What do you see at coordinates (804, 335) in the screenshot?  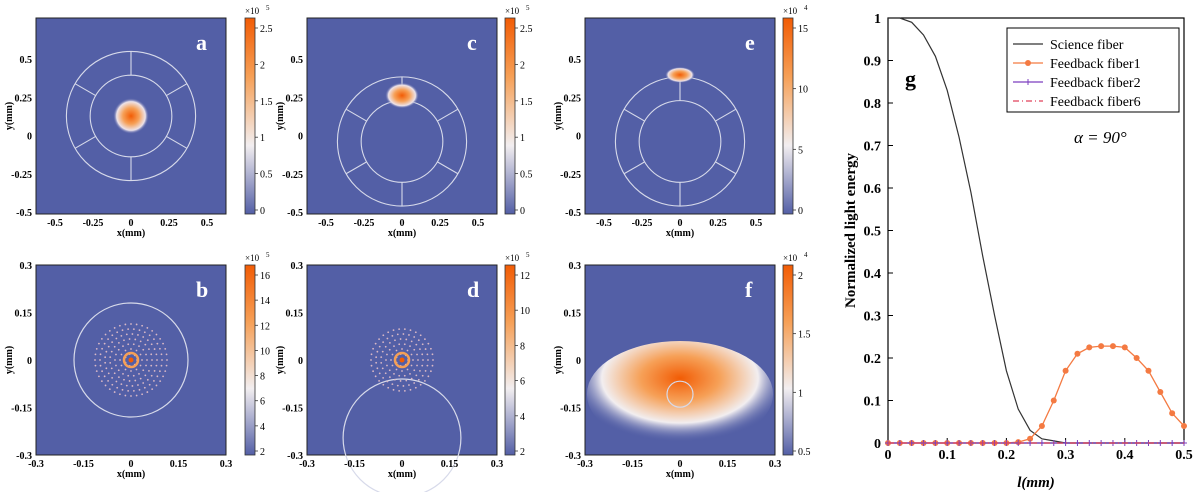 I see `colorbar-tick-label: 1.5` at bounding box center [804, 335].